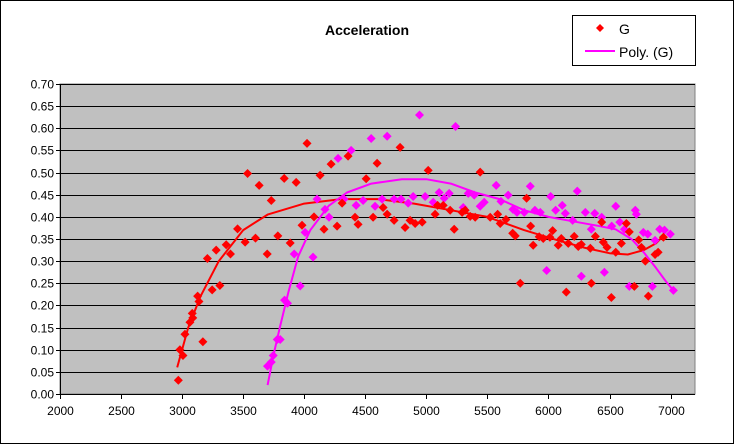 The image size is (735, 445). What do you see at coordinates (43, 85) in the screenshot?
I see `y-tick-label: 0.70` at bounding box center [43, 85].